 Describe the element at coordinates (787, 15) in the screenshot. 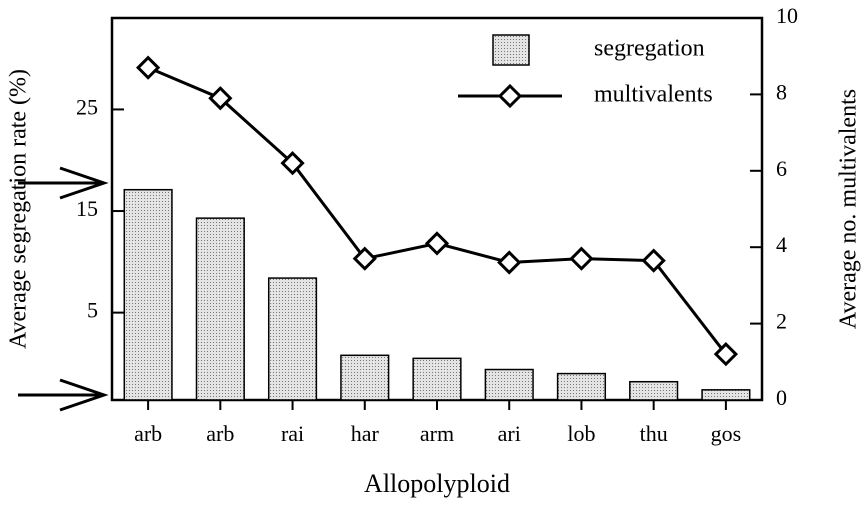

I see `y2-tick-label: 10` at that location.